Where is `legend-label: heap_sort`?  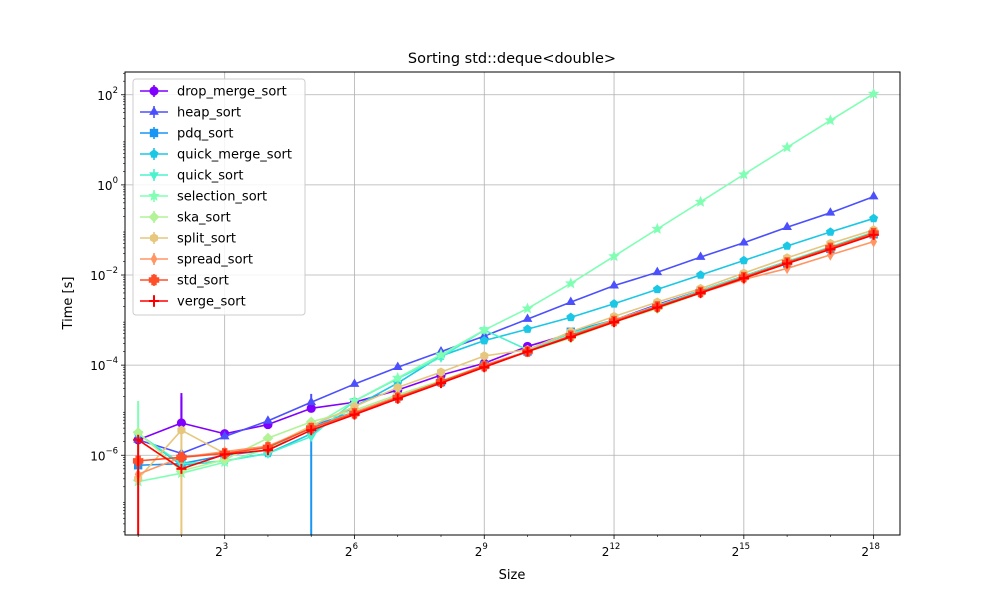 legend-label: heap_sort is located at coordinates (209, 113).